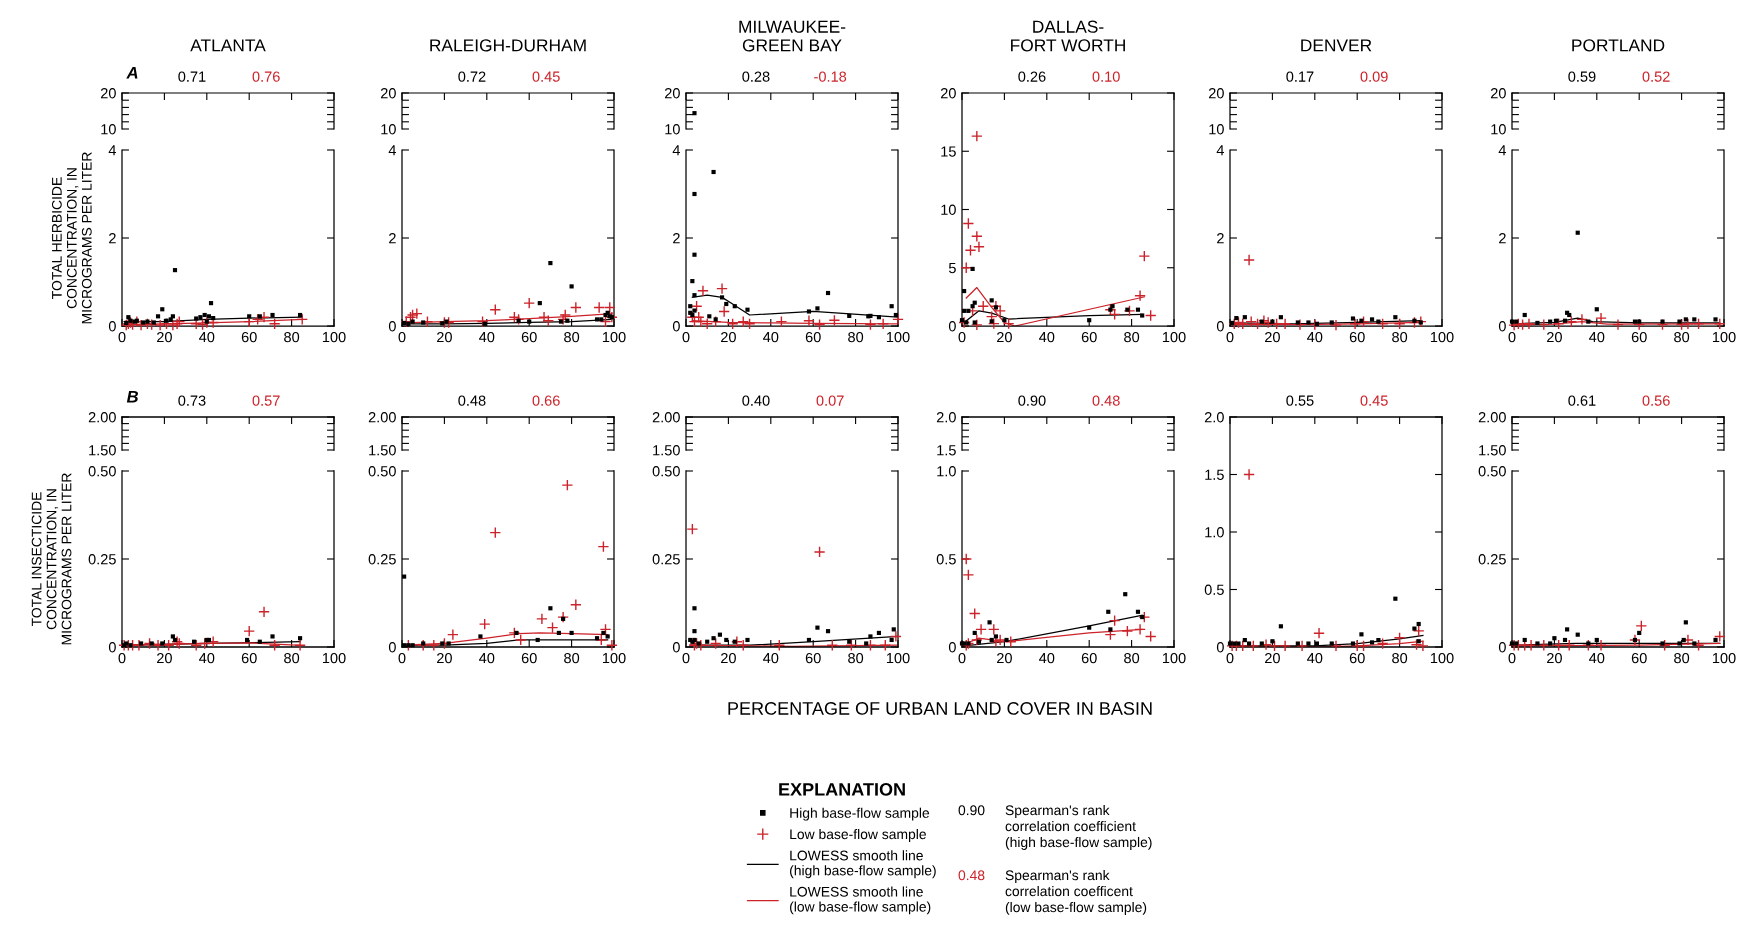 This screenshot has height=943, width=1752. Describe the element at coordinates (472, 76) in the screenshot. I see `text: 0.72` at that location.